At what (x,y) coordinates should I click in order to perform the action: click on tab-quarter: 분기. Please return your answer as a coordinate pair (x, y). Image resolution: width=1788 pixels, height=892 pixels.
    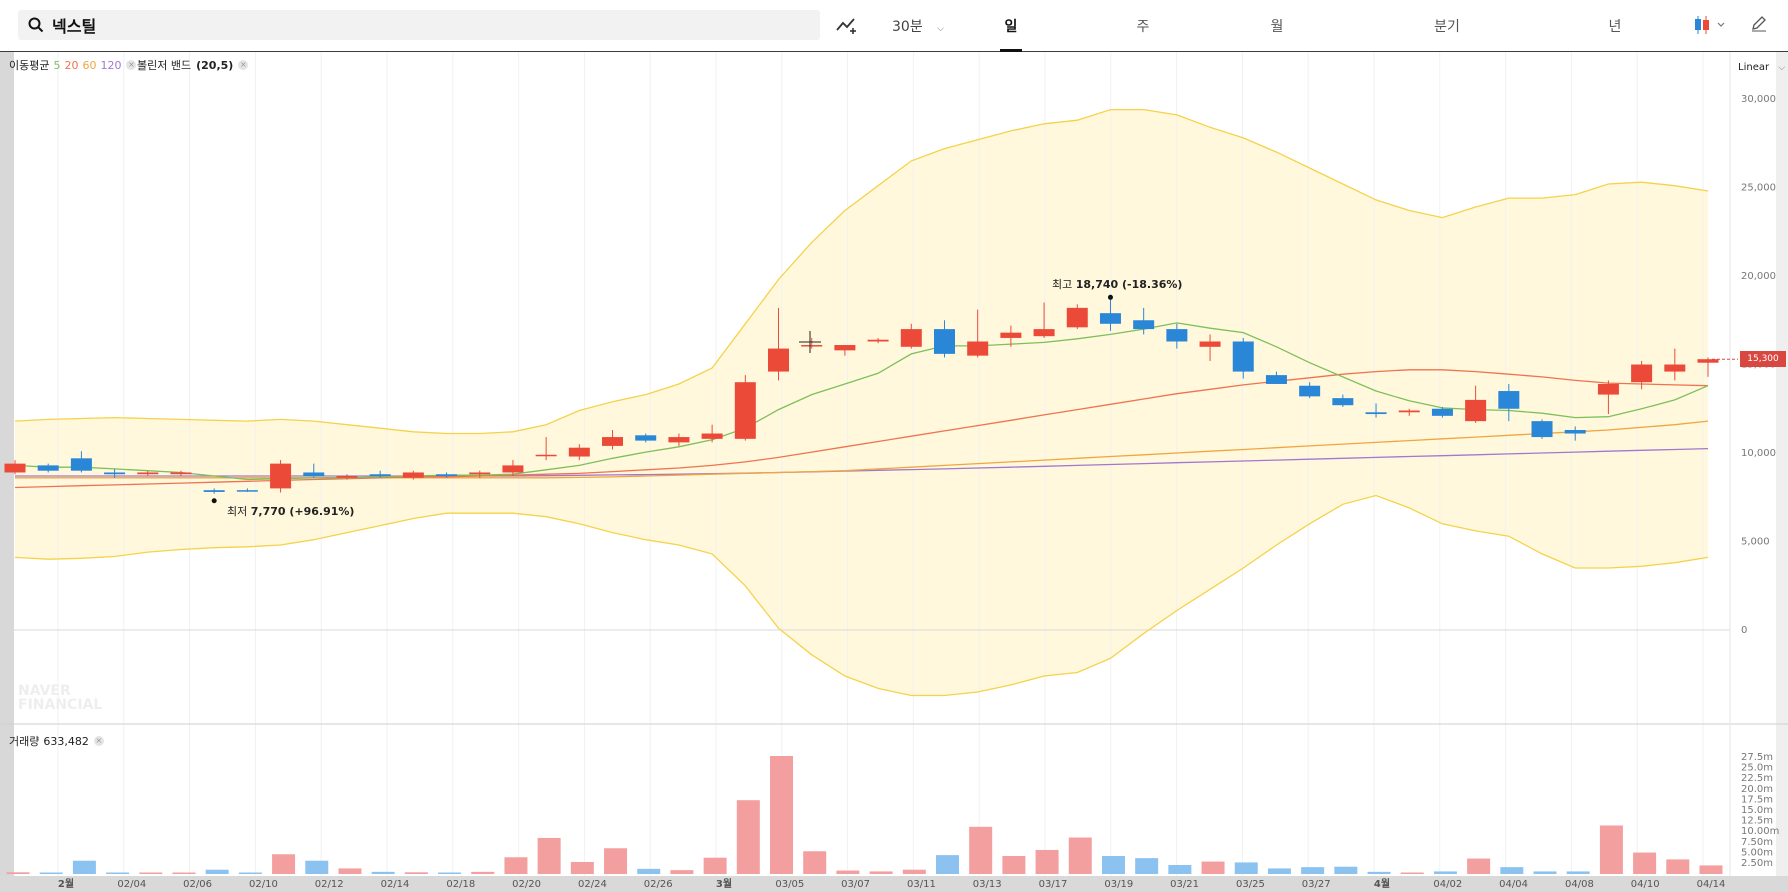
    Looking at the image, I should click on (1447, 26).